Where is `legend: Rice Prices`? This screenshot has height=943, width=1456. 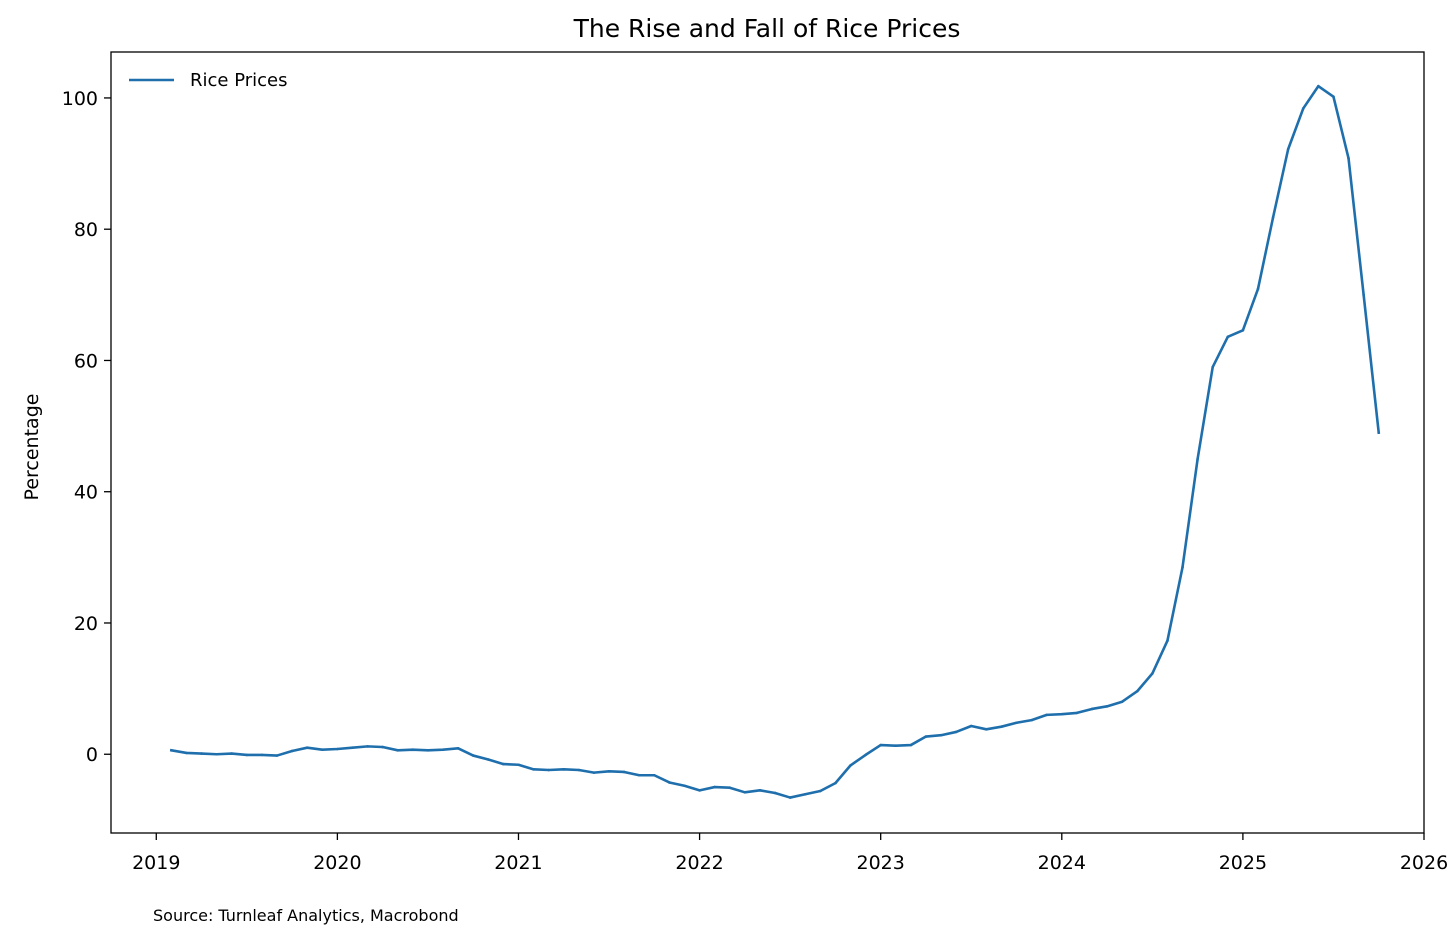 legend: Rice Prices is located at coordinates (208, 80).